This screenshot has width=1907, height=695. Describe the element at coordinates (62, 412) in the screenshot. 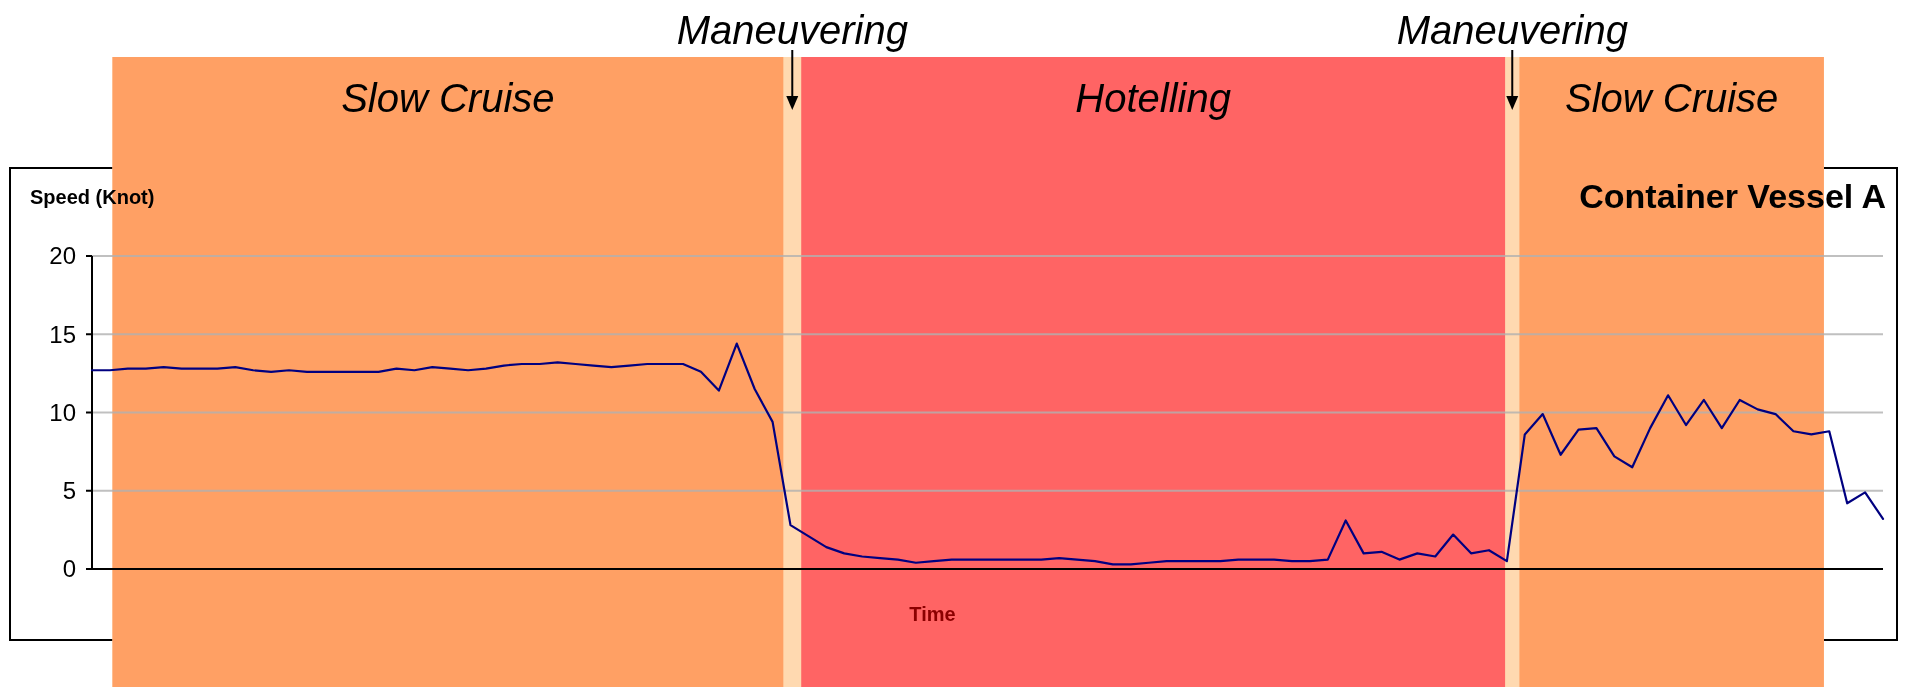

I see `y-tick-label: 10` at that location.